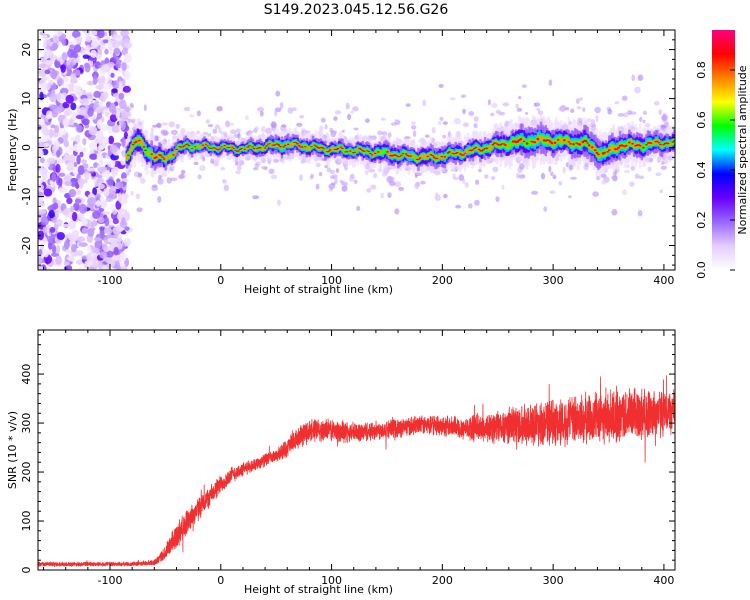 The image size is (750, 600). What do you see at coordinates (12, 450) in the screenshot?
I see `snr-y-label: SNR (10 * v/v)` at bounding box center [12, 450].